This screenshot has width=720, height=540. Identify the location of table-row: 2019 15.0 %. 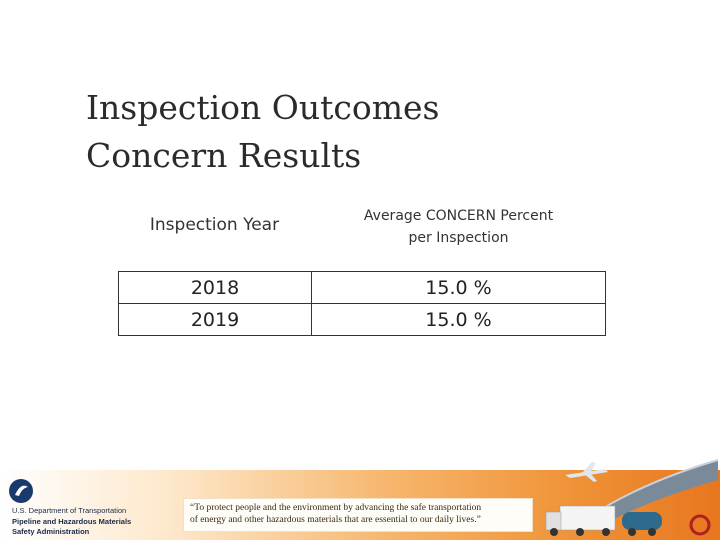
(362, 319).